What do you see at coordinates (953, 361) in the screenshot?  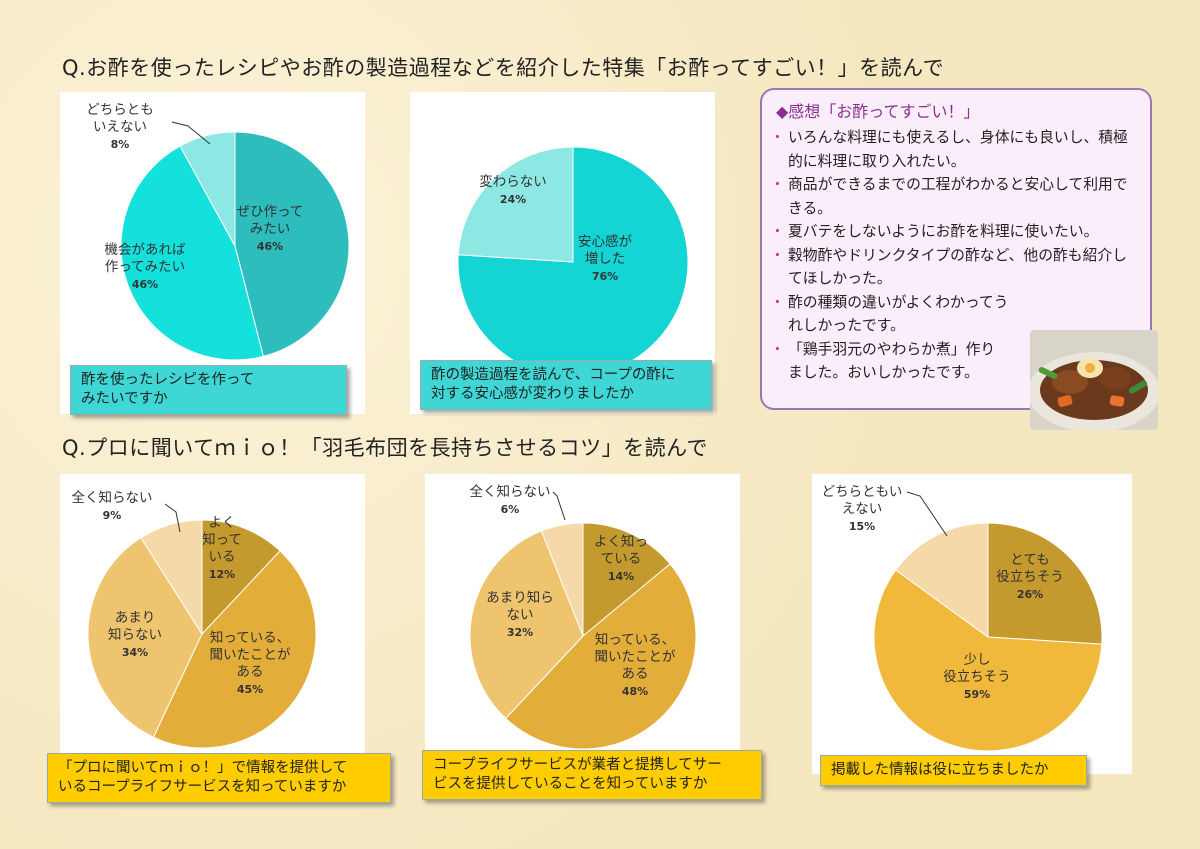 I see `comment-item: 「鶏手羽元のやわらか煮」作りました。おいしかったです。` at bounding box center [953, 361].